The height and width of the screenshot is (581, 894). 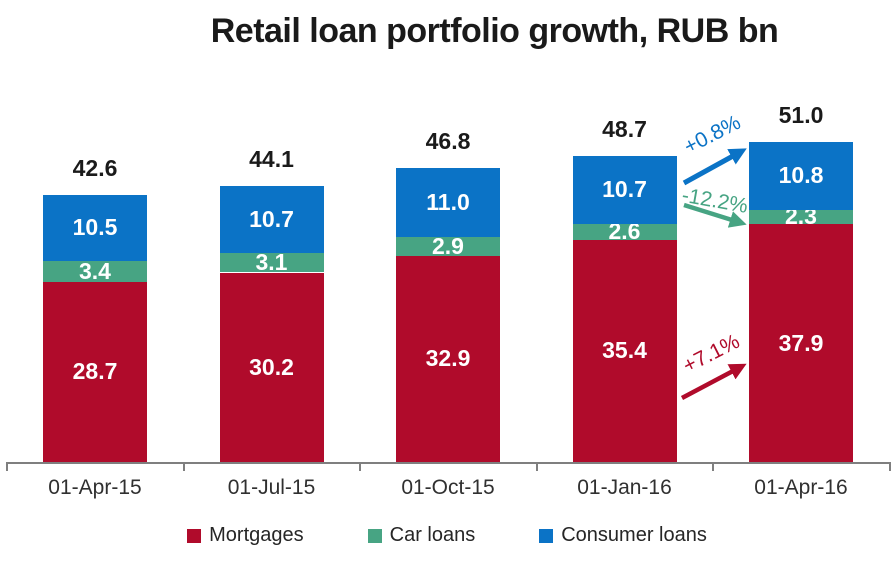 What do you see at coordinates (624, 487) in the screenshot?
I see `x-axis-label-01-jan-16: 01-Jan-16` at bounding box center [624, 487].